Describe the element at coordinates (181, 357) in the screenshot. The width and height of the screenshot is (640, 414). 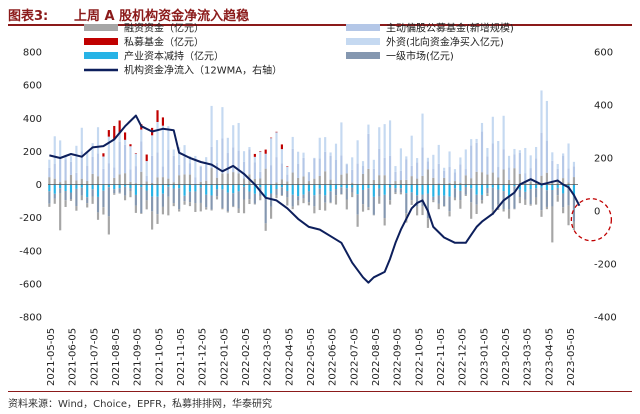
I see `x-tick-label: 2021-11-05` at that location.